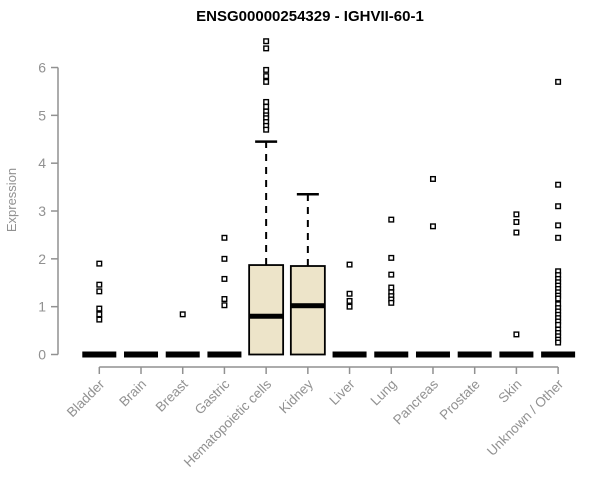 The width and height of the screenshot is (600, 500). Describe the element at coordinates (182, 354) in the screenshot. I see `collapsed-box-breast` at that location.